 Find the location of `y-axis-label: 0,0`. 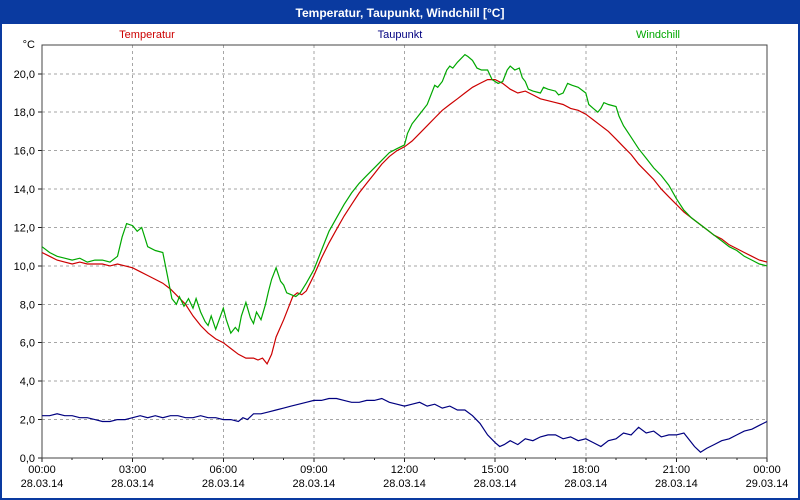

y-axis-label: 0,0 is located at coordinates (27, 459).